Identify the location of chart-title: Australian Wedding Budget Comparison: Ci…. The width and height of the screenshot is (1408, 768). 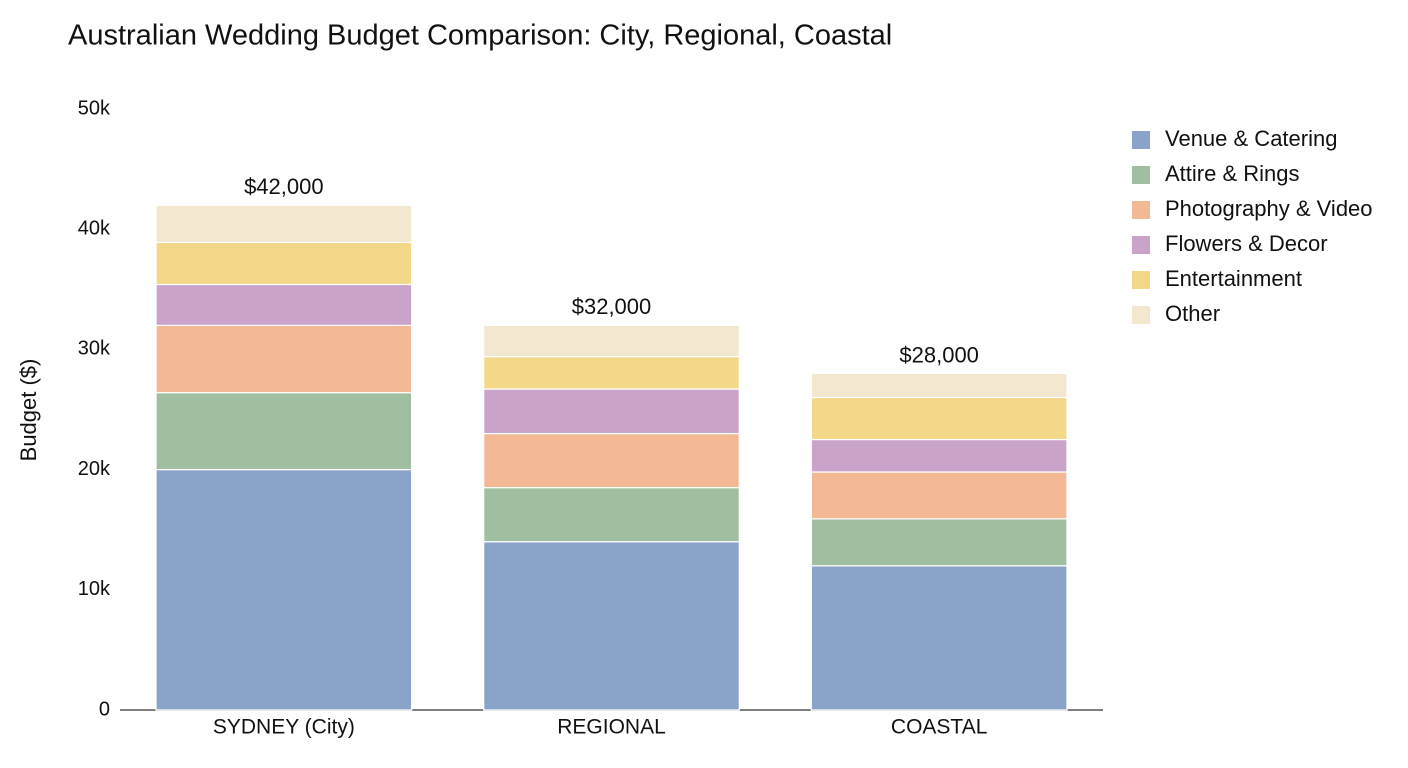
(480, 36).